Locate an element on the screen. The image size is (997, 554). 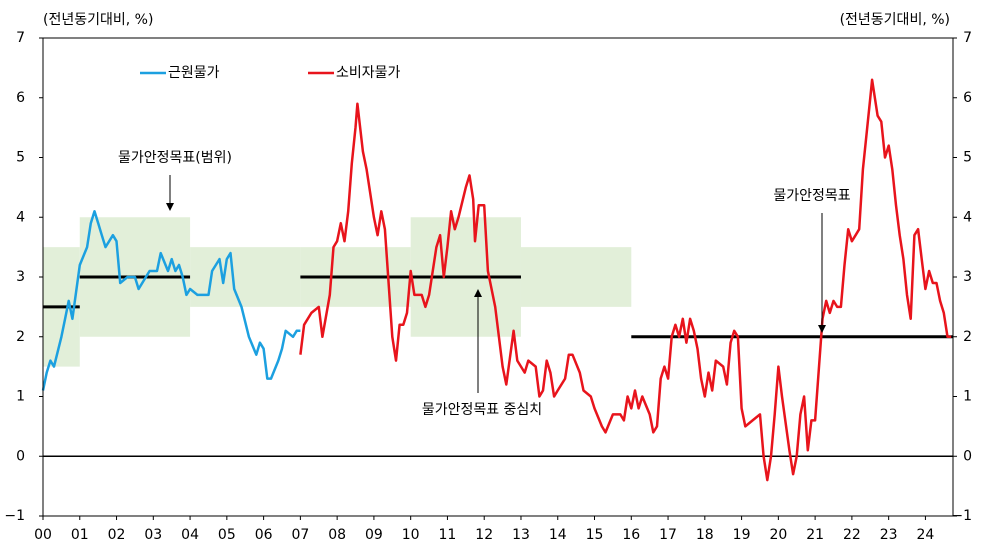
y-tick-label: 1 is located at coordinates (20, 397).